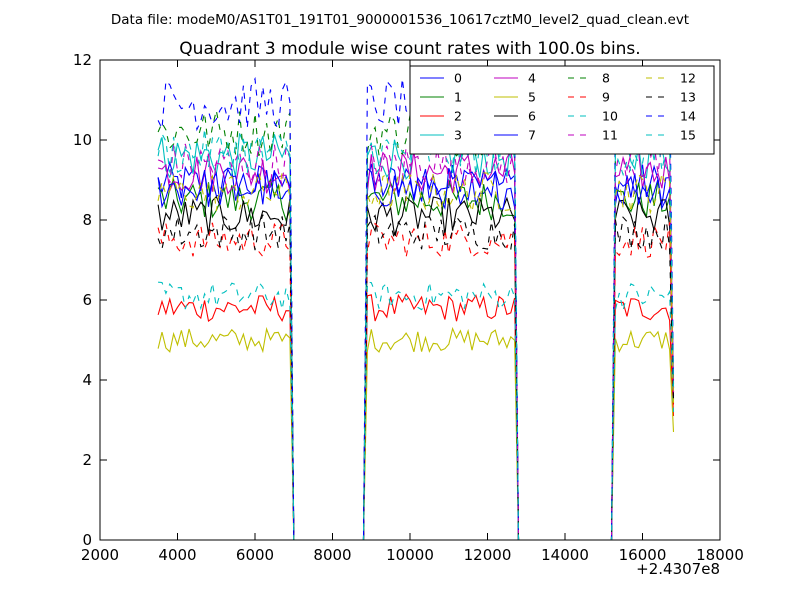 This screenshot has height=600, width=800. What do you see at coordinates (410, 555) in the screenshot?
I see `x-tick-label: 10000` at bounding box center [410, 555].